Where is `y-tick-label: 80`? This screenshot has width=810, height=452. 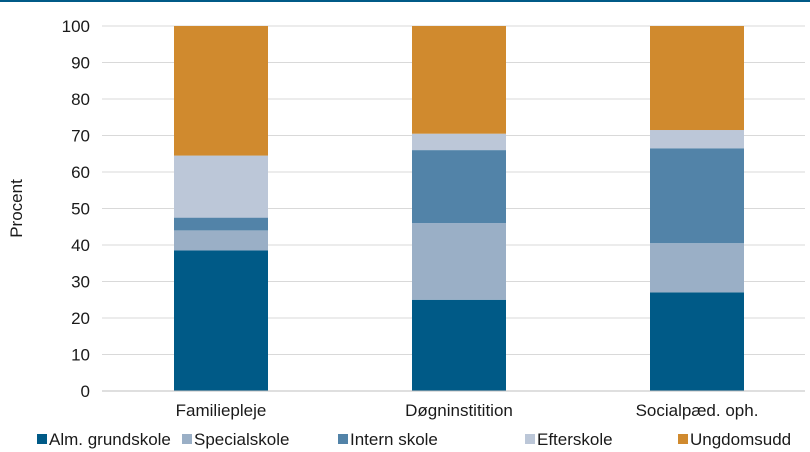 y-tick-label: 80 is located at coordinates (80, 99).